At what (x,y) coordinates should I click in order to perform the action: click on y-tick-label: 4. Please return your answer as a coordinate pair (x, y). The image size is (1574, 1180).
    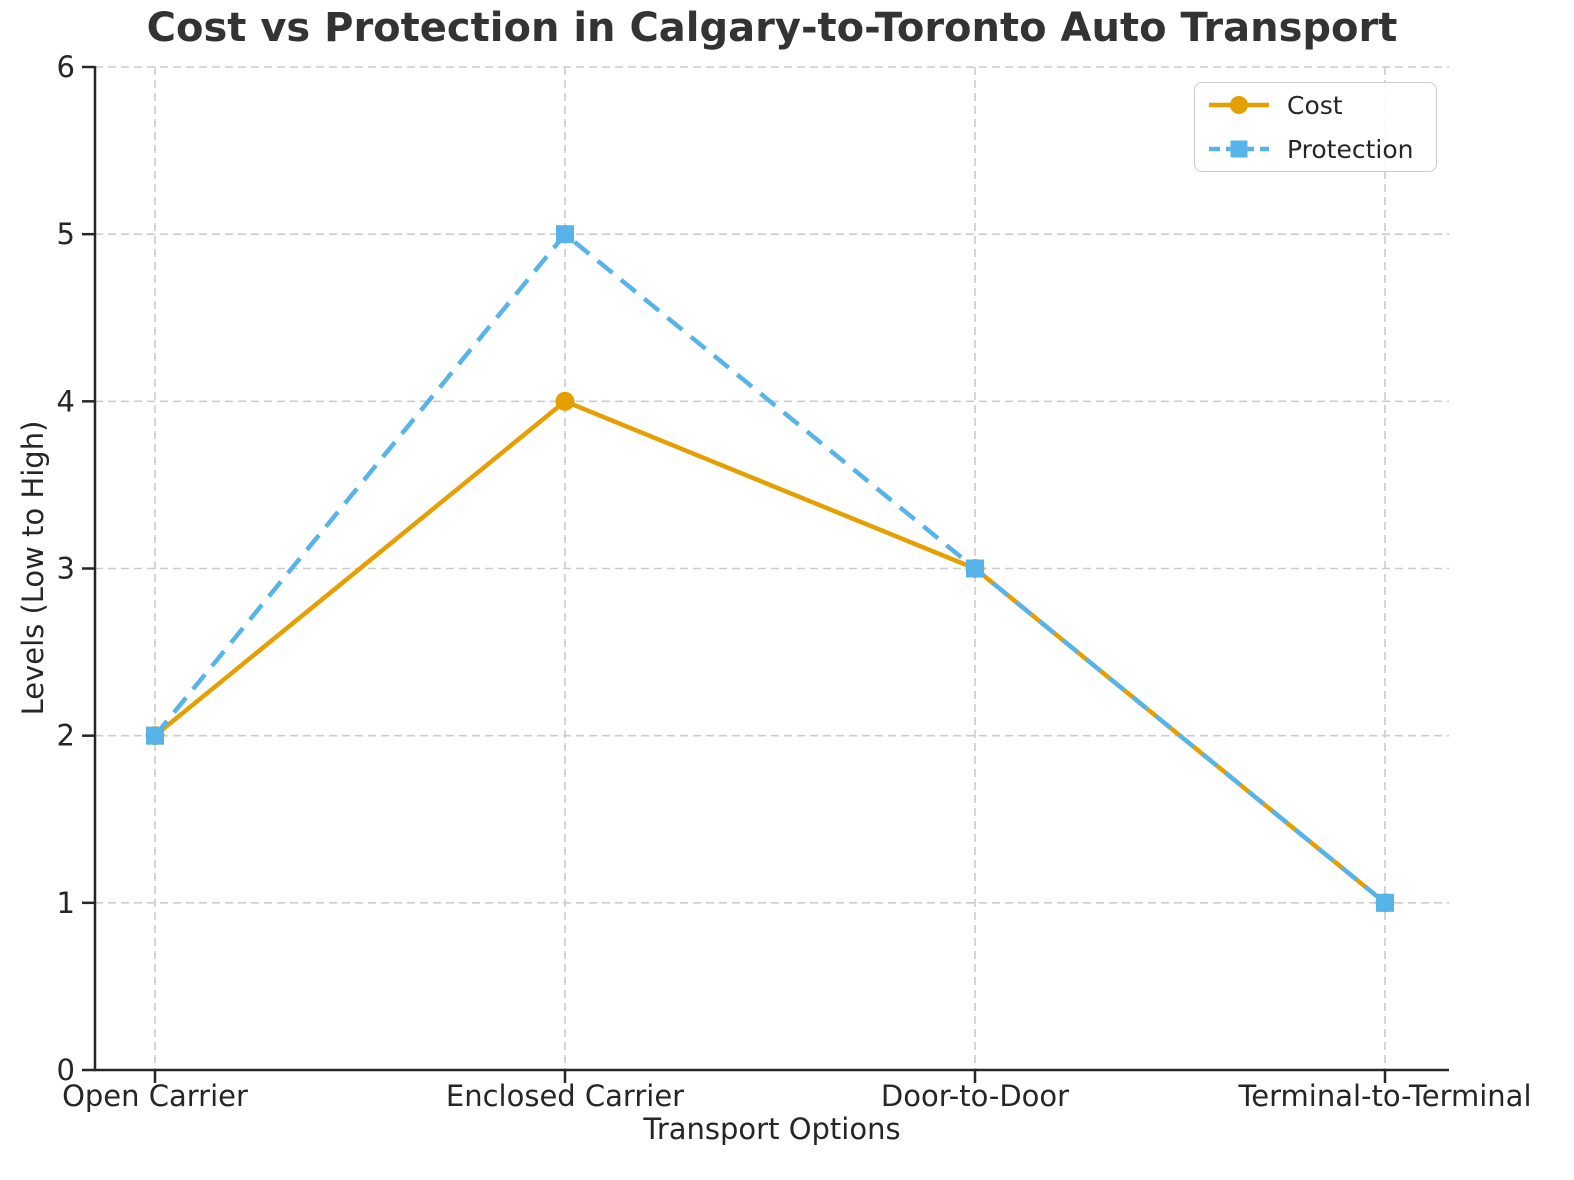
    Looking at the image, I should click on (66, 401).